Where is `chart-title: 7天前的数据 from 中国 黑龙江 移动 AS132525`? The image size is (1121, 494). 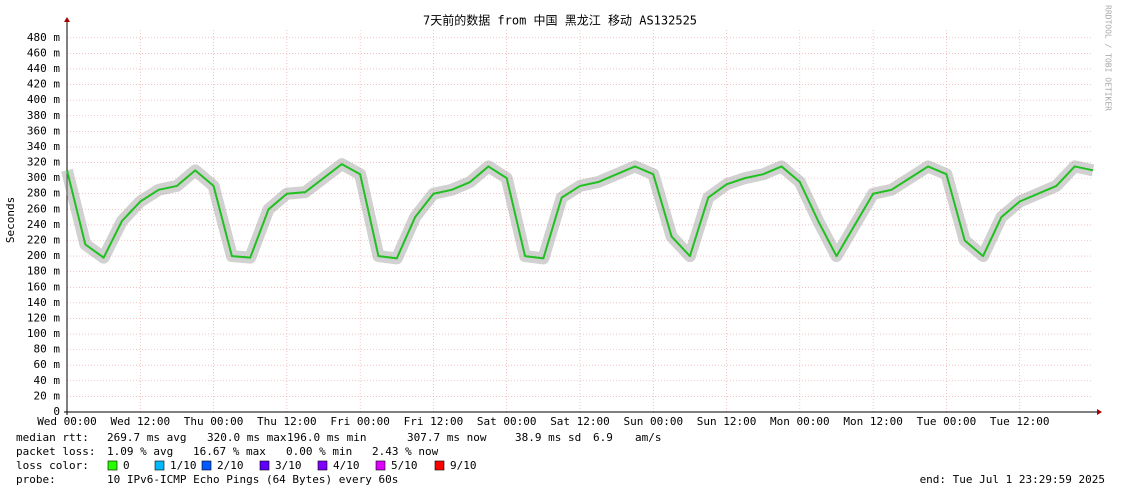 chart-title: 7天前的数据 from 中国 黑龙江 移动 AS132525 is located at coordinates (560, 20).